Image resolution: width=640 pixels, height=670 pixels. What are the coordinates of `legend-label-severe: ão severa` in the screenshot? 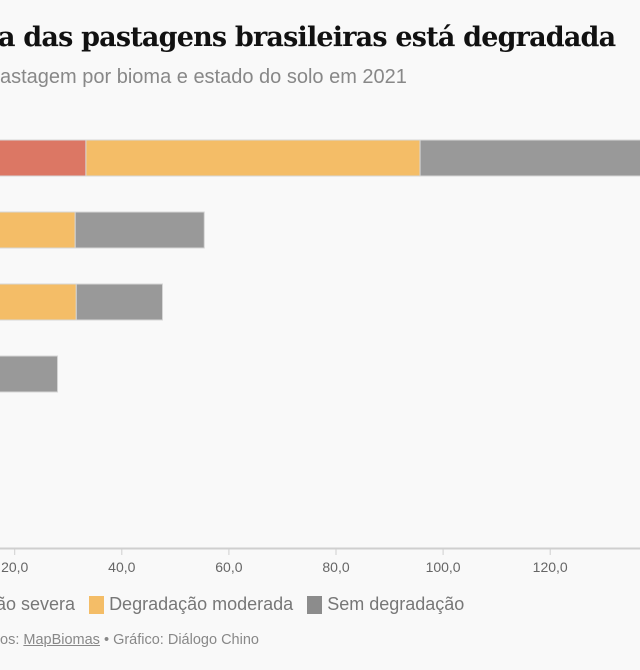 It's located at (38, 604).